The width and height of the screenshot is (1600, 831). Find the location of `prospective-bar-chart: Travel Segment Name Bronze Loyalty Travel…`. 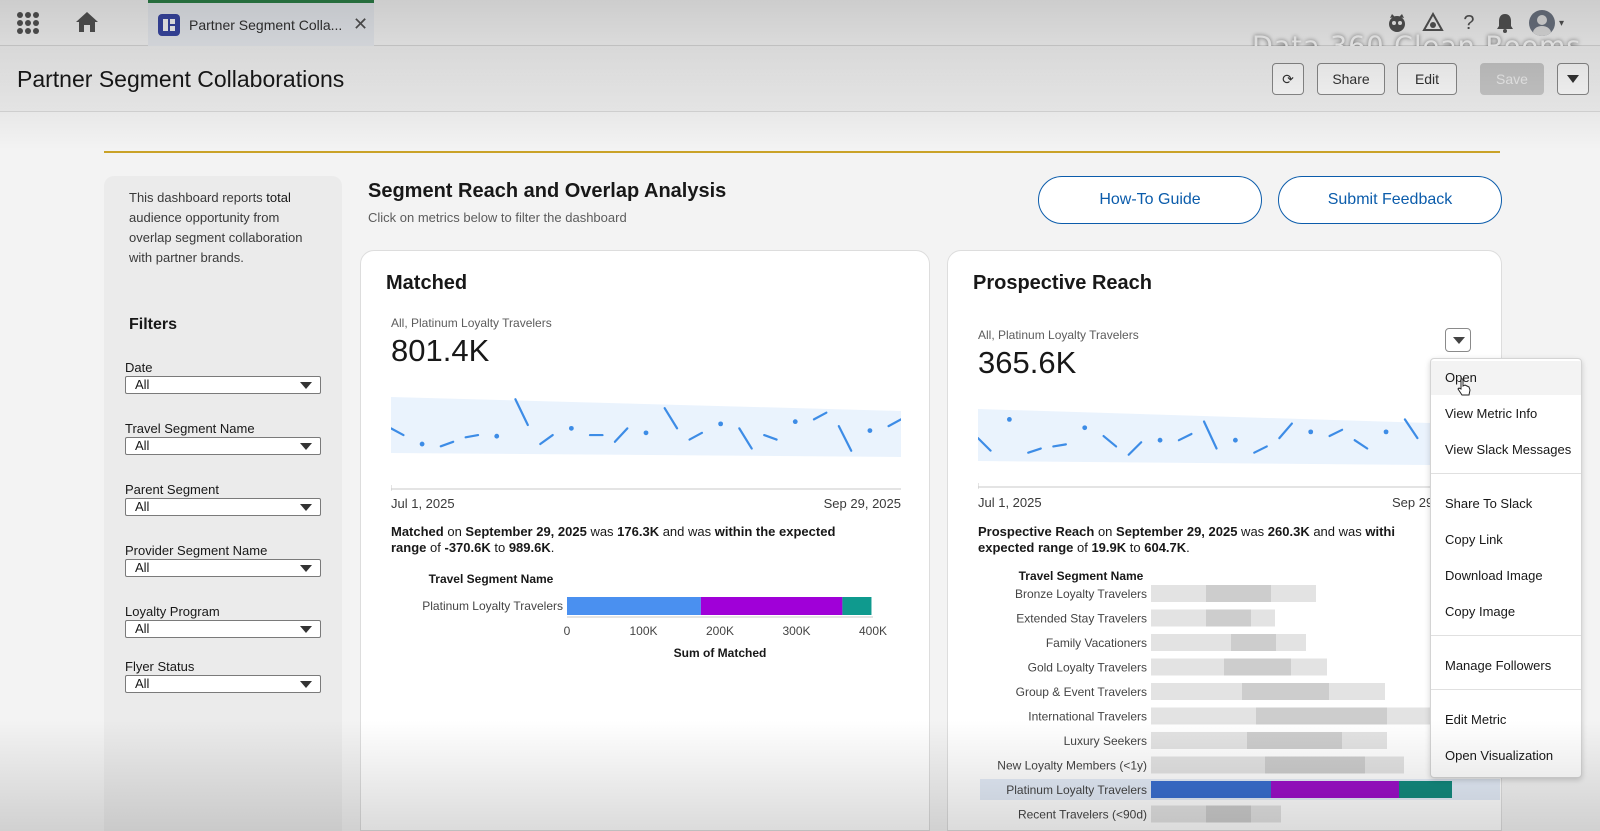

prospective-bar-chart: Travel Segment Name Bronze Loyalty Travel… is located at coordinates (1225, 700).